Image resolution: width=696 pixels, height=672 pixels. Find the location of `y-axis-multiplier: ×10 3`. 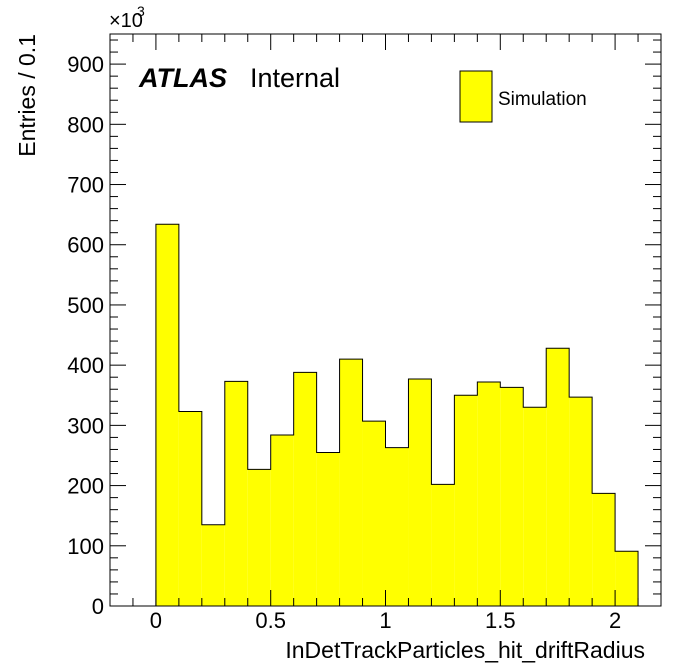

y-axis-multiplier: ×10 3 is located at coordinates (127, 17).